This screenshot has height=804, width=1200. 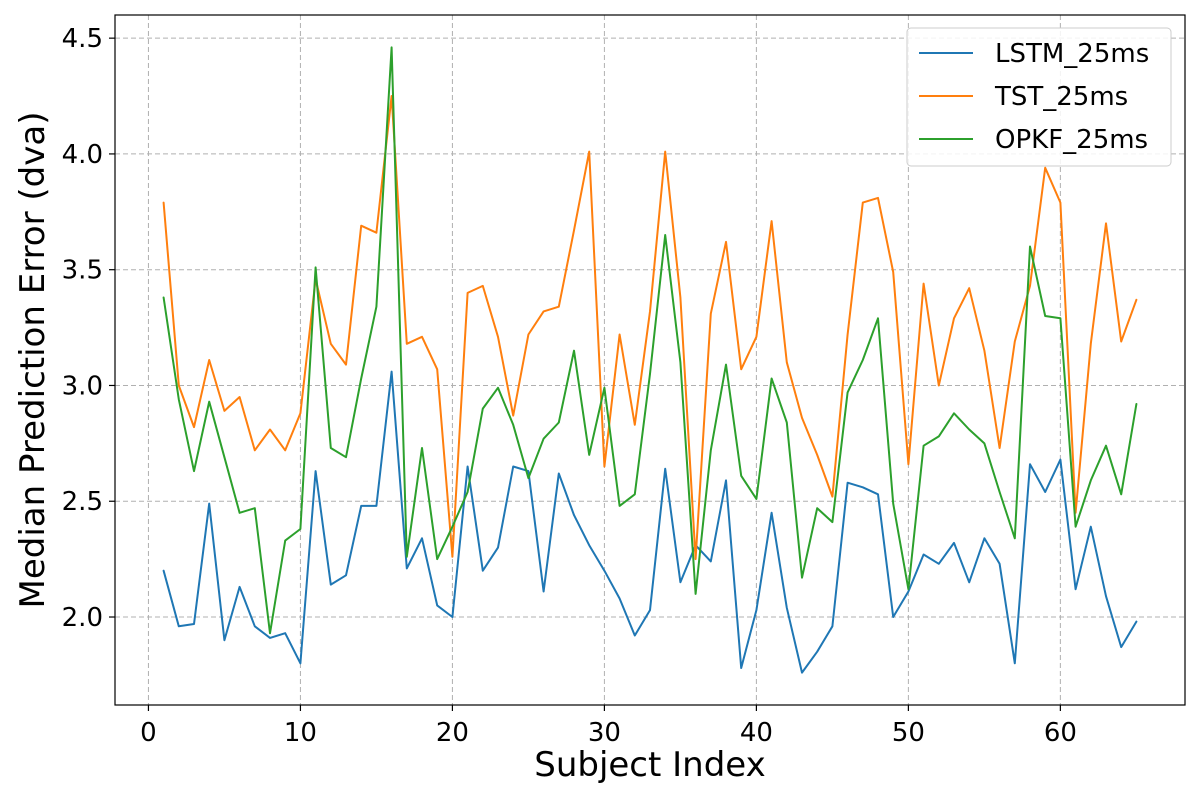 I want to click on legend-label-2: OPKF_25ms, so click(x=1071, y=140).